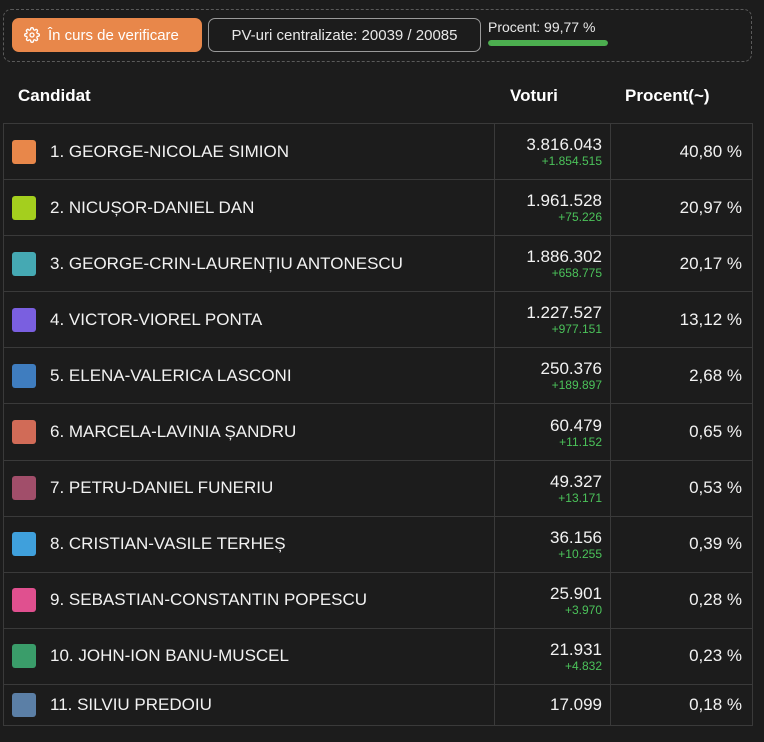  What do you see at coordinates (681, 375) in the screenshot?
I see `percent-cell: 2,68 %` at bounding box center [681, 375].